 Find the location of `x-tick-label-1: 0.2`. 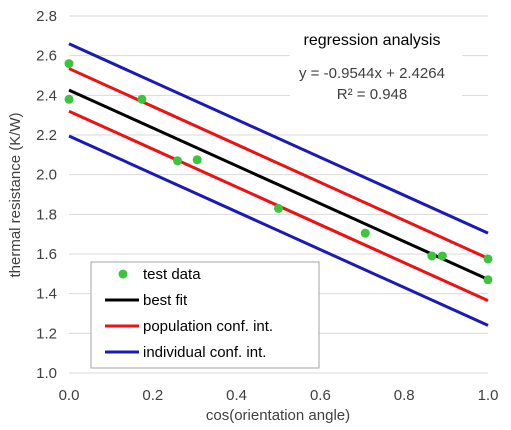

x-tick-label-1: 0.2 is located at coordinates (152, 395).